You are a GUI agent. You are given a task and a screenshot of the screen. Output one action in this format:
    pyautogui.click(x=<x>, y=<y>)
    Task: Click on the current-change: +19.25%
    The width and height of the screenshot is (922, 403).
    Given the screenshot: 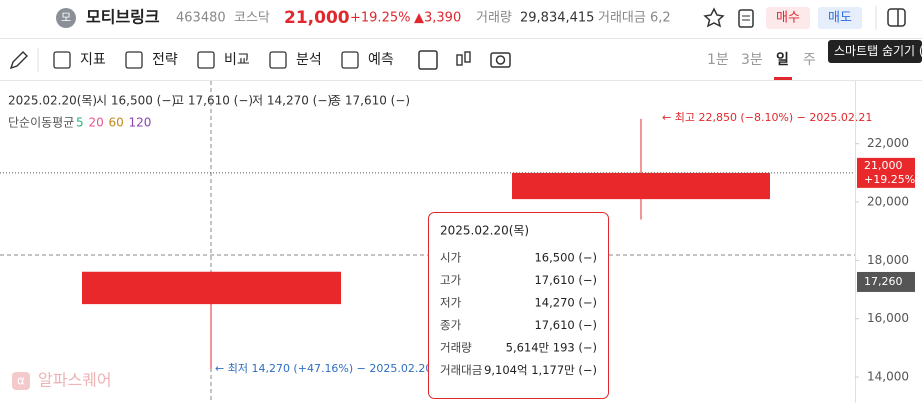 What is the action you would take?
    pyautogui.click(x=889, y=179)
    